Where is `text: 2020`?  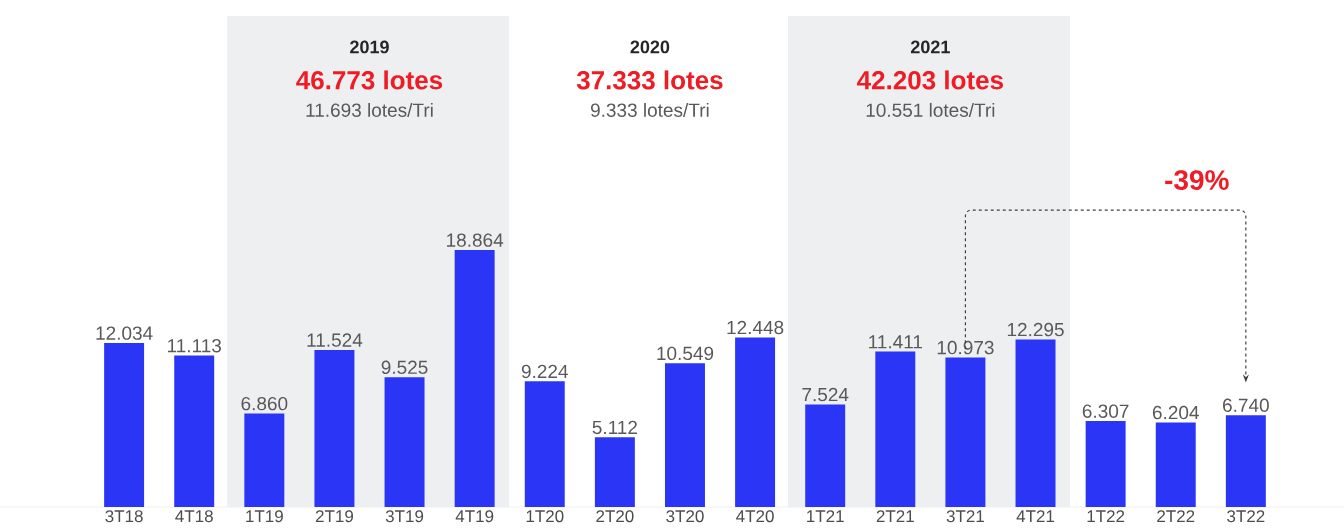 text: 2020 is located at coordinates (650, 47).